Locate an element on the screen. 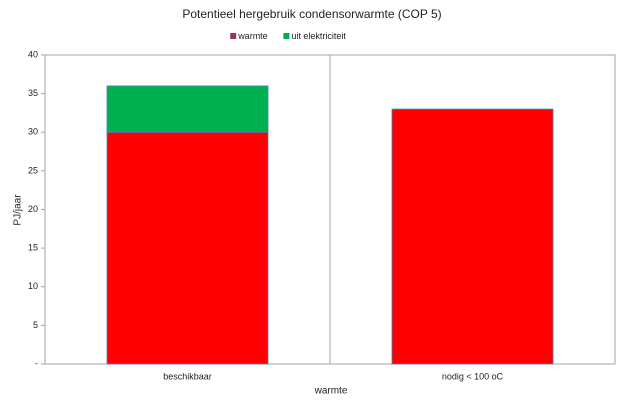 Image resolution: width=625 pixels, height=408 pixels. y-tick-label: - is located at coordinates (36, 363).